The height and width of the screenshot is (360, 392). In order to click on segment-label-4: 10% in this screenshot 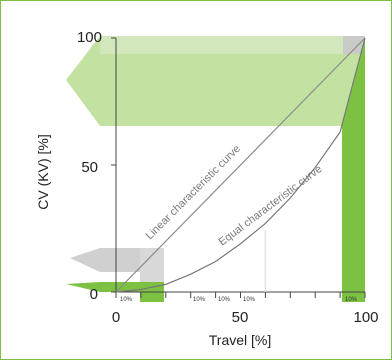, I will do `click(249, 300)`.